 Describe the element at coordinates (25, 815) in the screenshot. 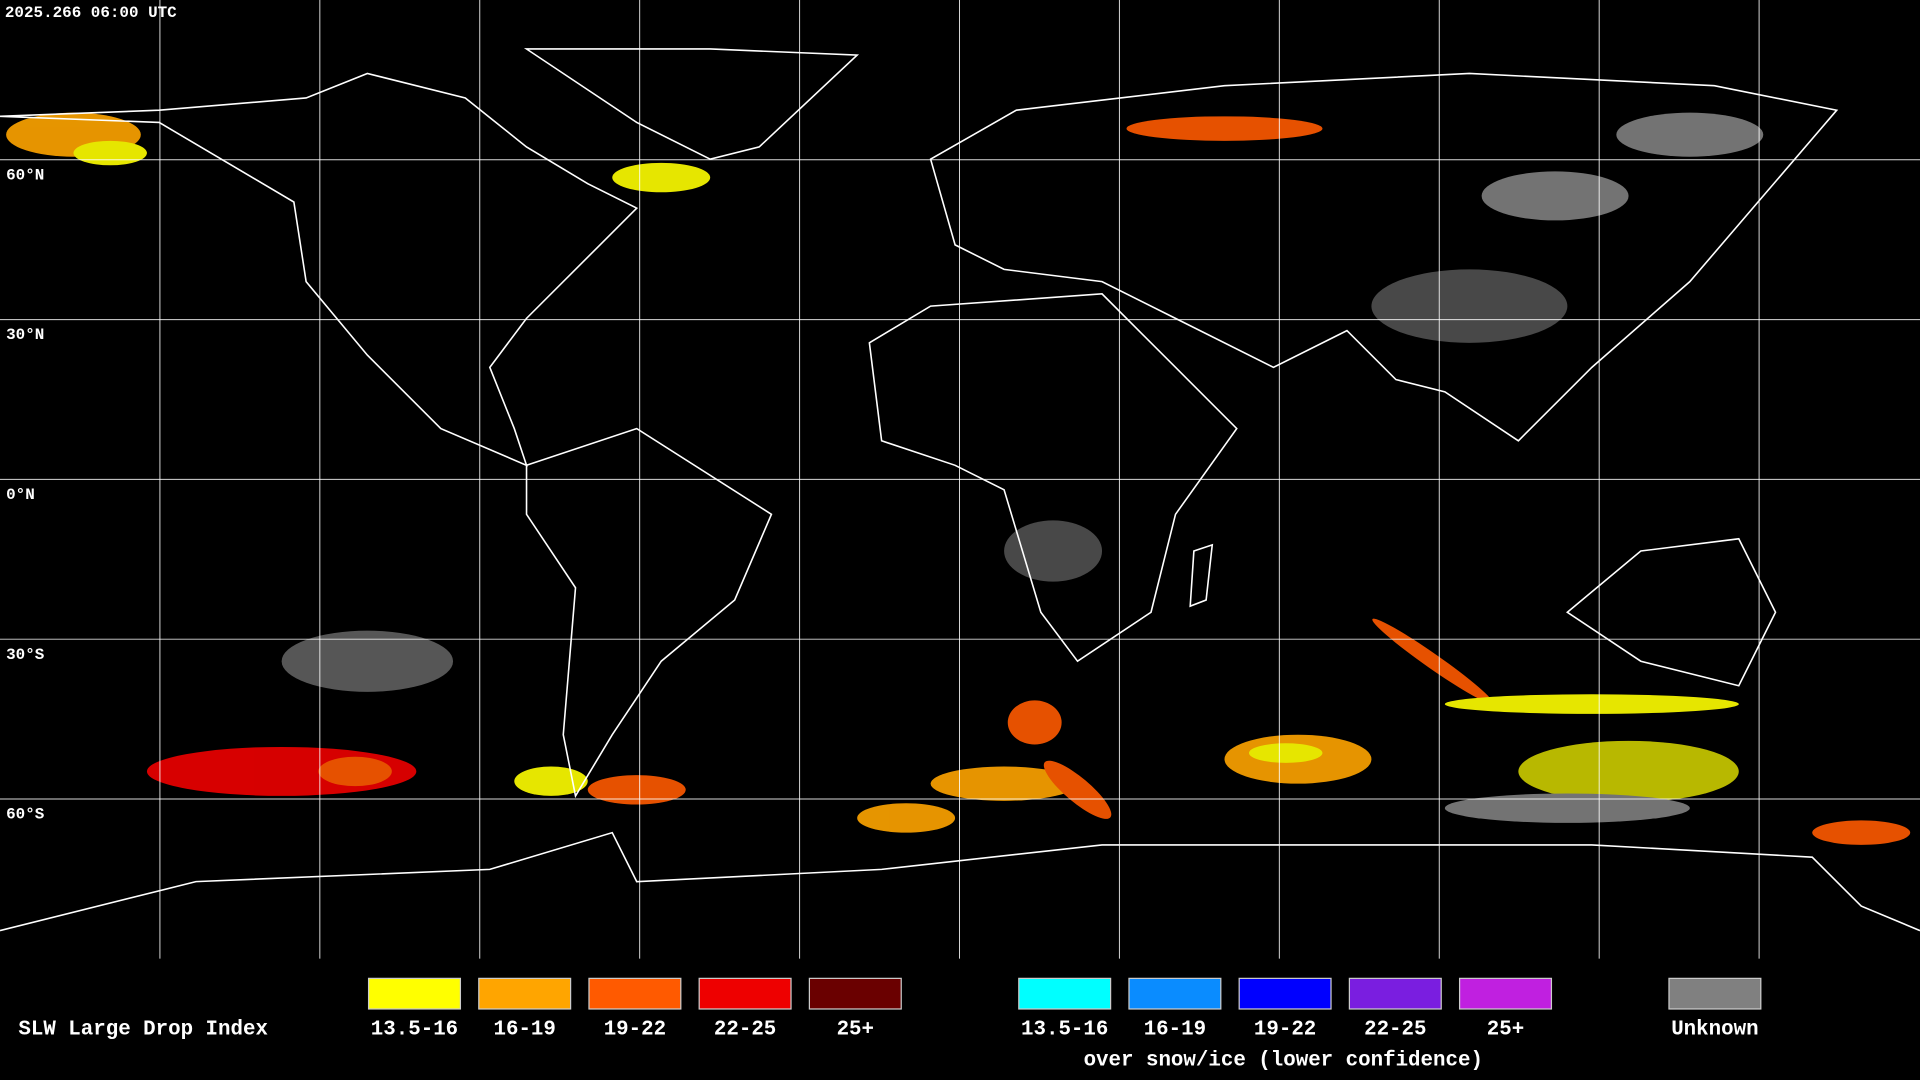

I see `lat-label: 60°S` at that location.